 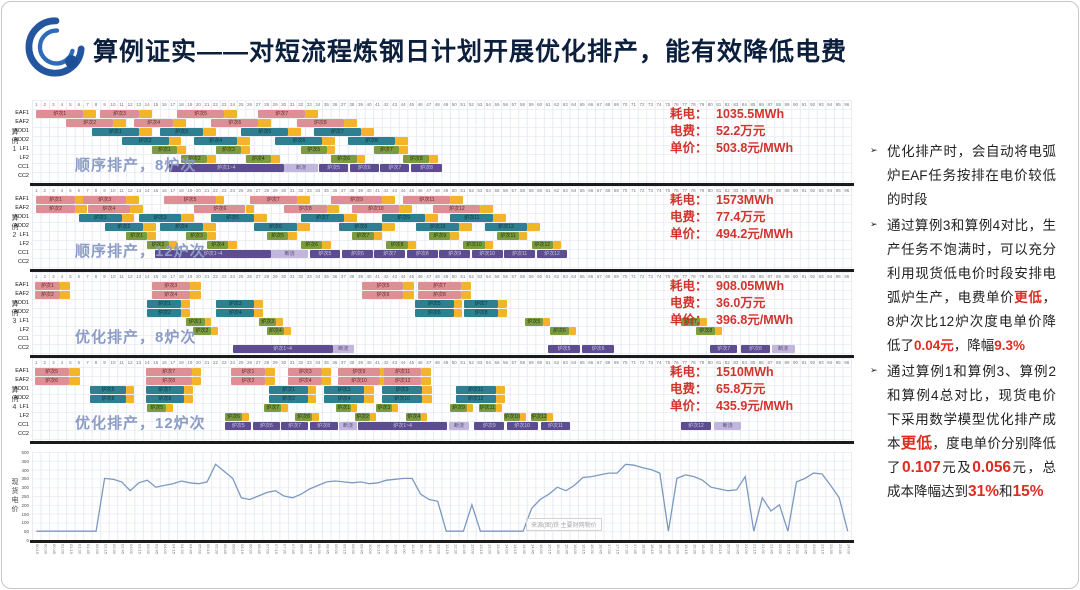 I want to click on gantt-bar: 炉次1, so click(x=164, y=150).